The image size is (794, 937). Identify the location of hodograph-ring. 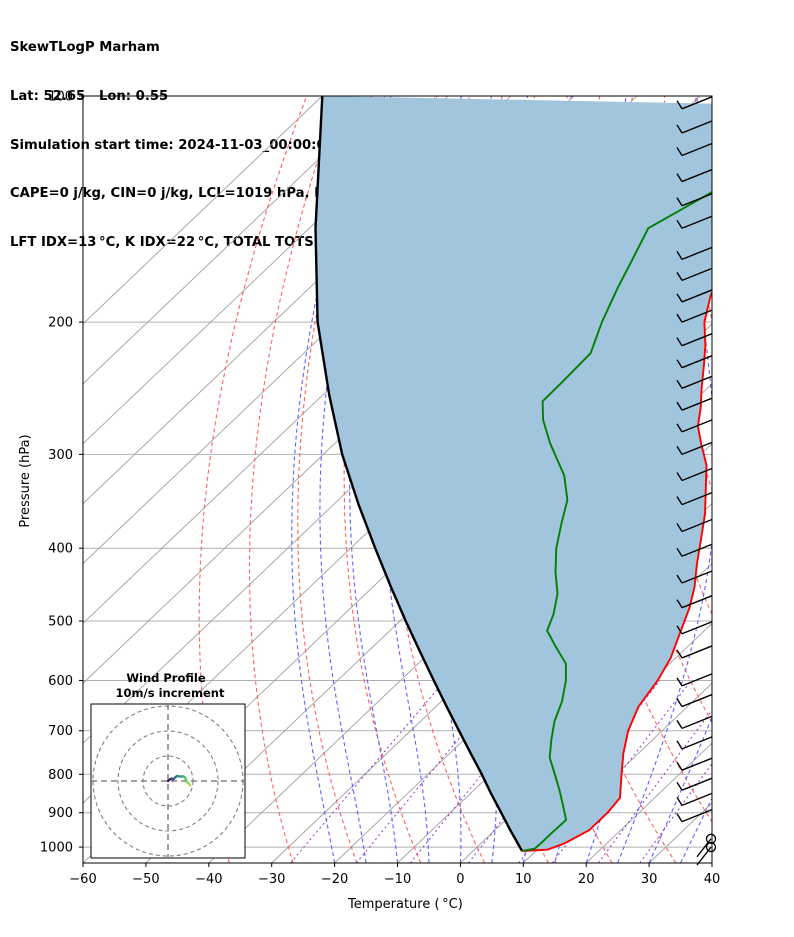
(168, 781).